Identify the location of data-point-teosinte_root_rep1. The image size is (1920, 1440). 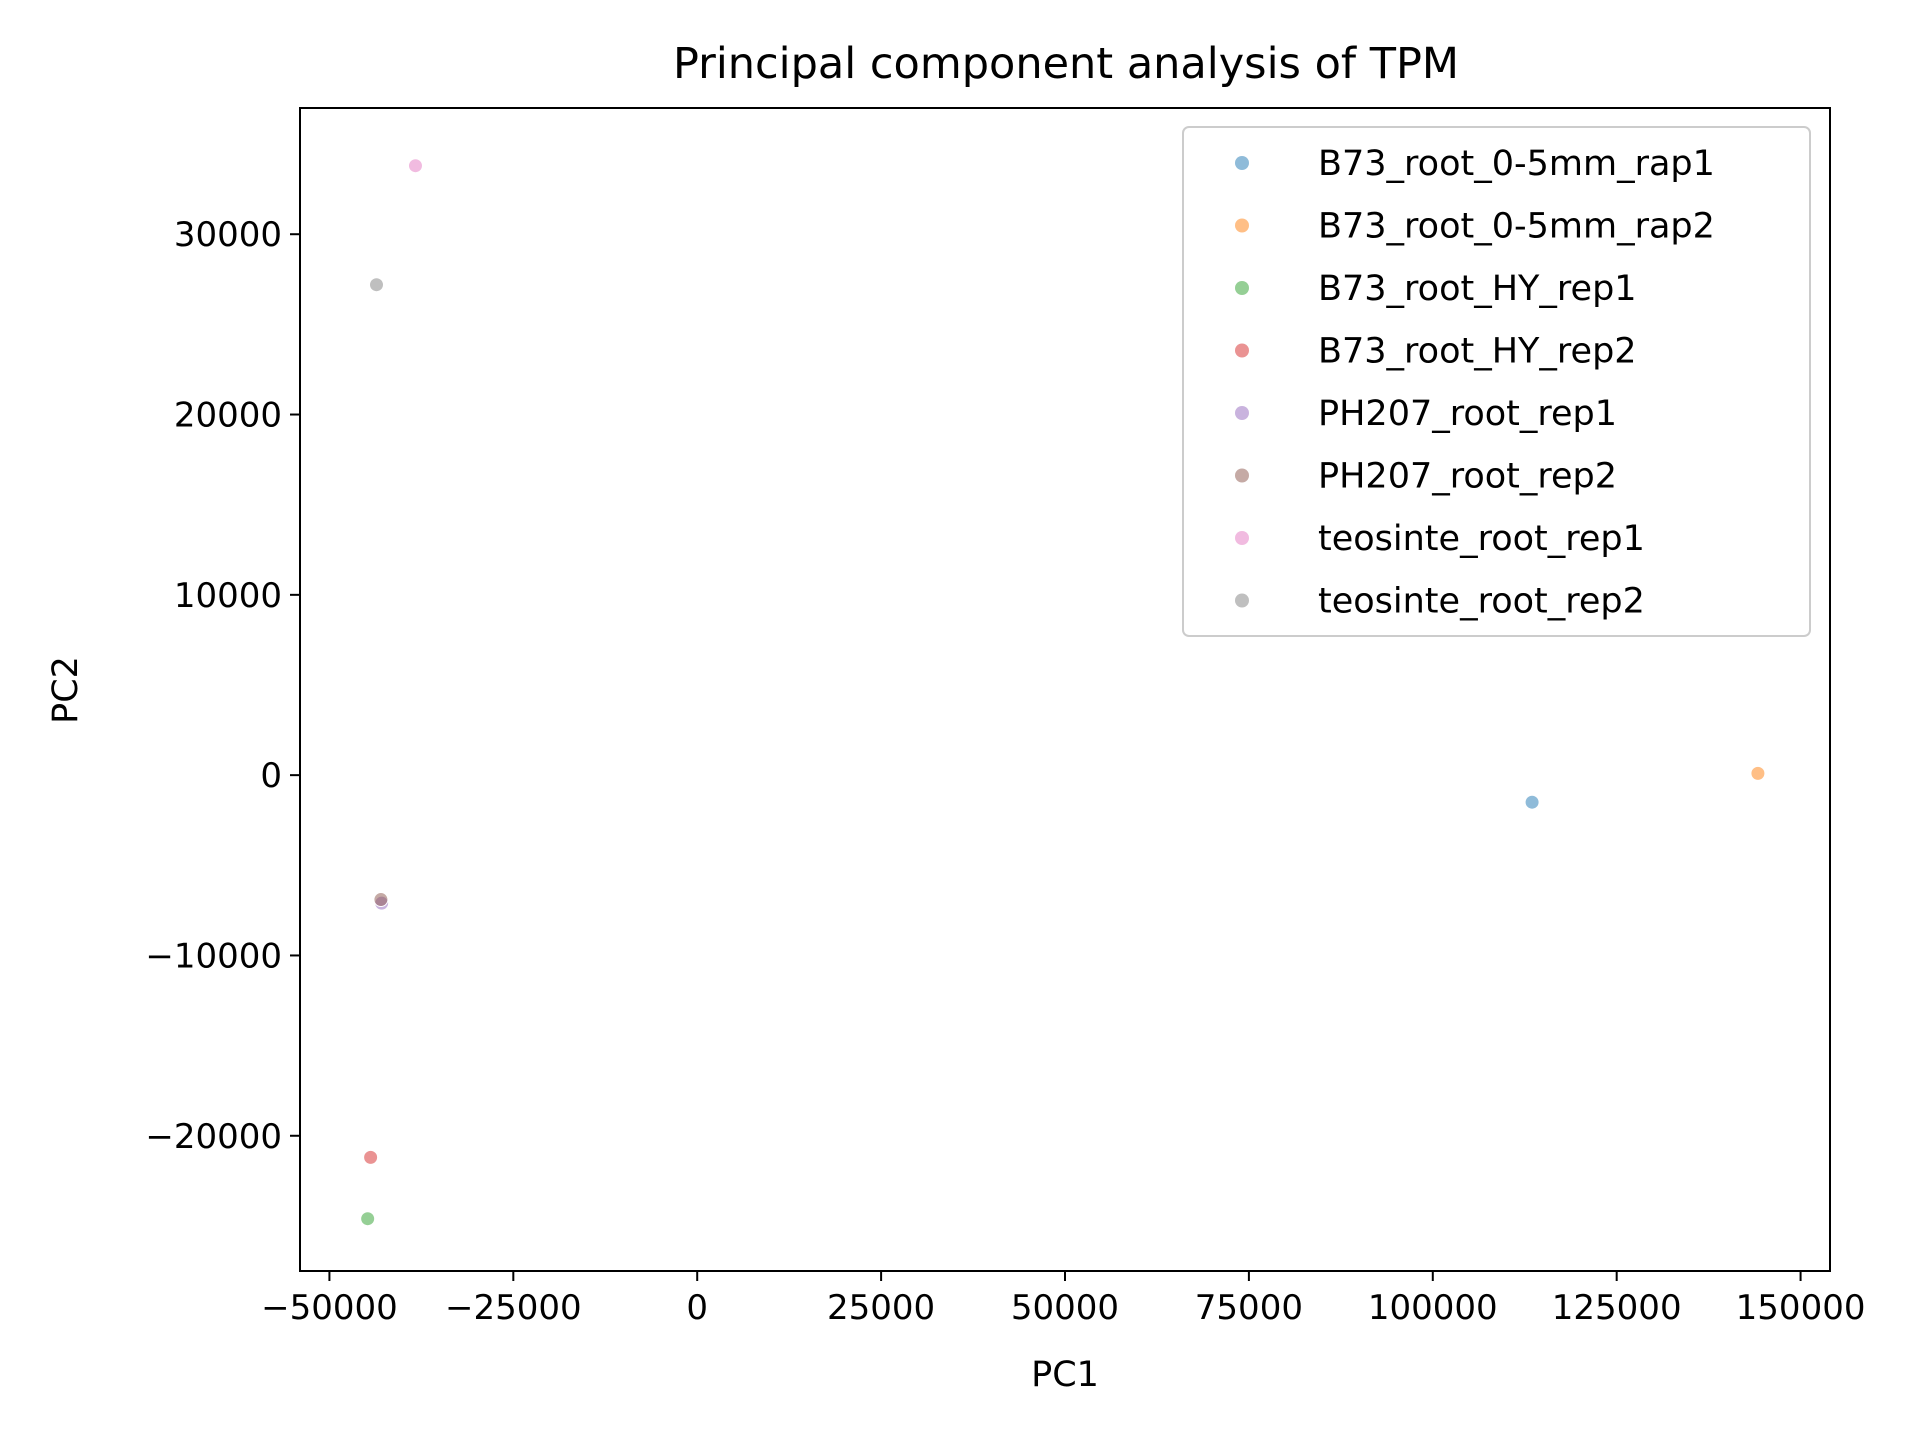
(415, 166).